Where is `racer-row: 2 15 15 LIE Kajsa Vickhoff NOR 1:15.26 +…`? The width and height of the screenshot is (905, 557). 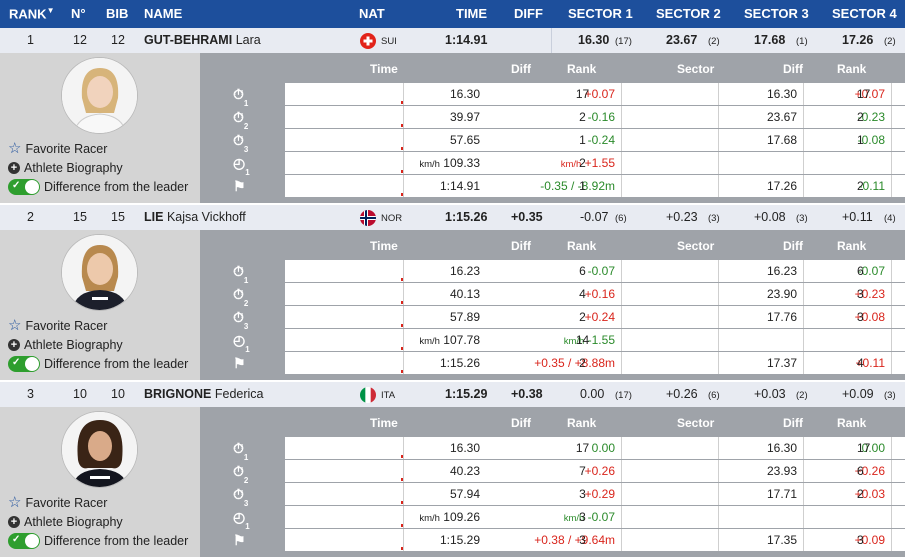
racer-row: 2 15 15 LIE Kajsa Vickhoff NOR 1:15.26 +… is located at coordinates (452, 217).